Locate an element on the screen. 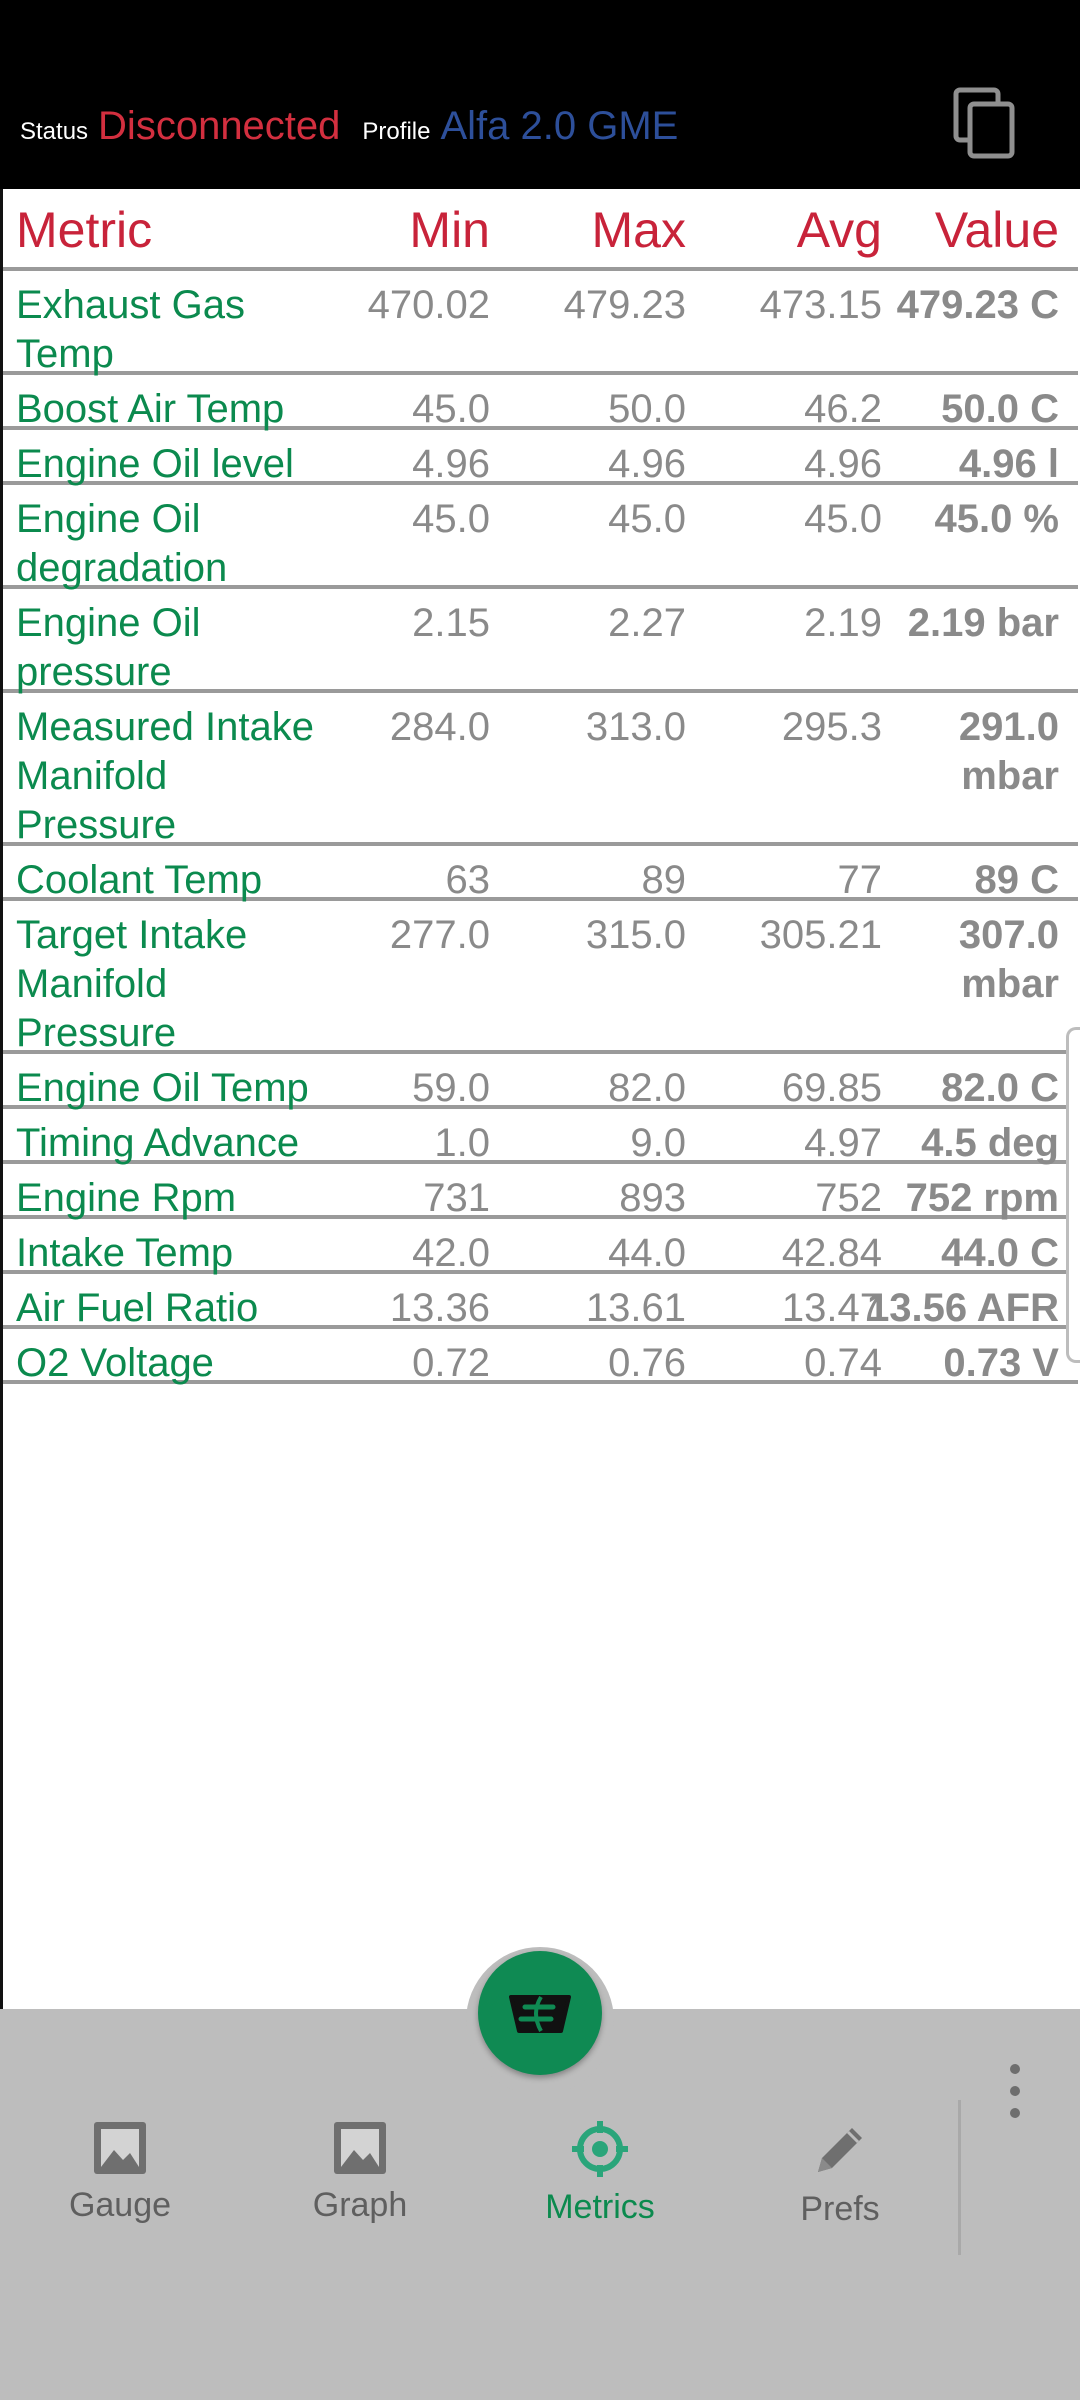 This screenshot has width=1080, height=2400. metric-name: Coolant Temp is located at coordinates (139, 880).